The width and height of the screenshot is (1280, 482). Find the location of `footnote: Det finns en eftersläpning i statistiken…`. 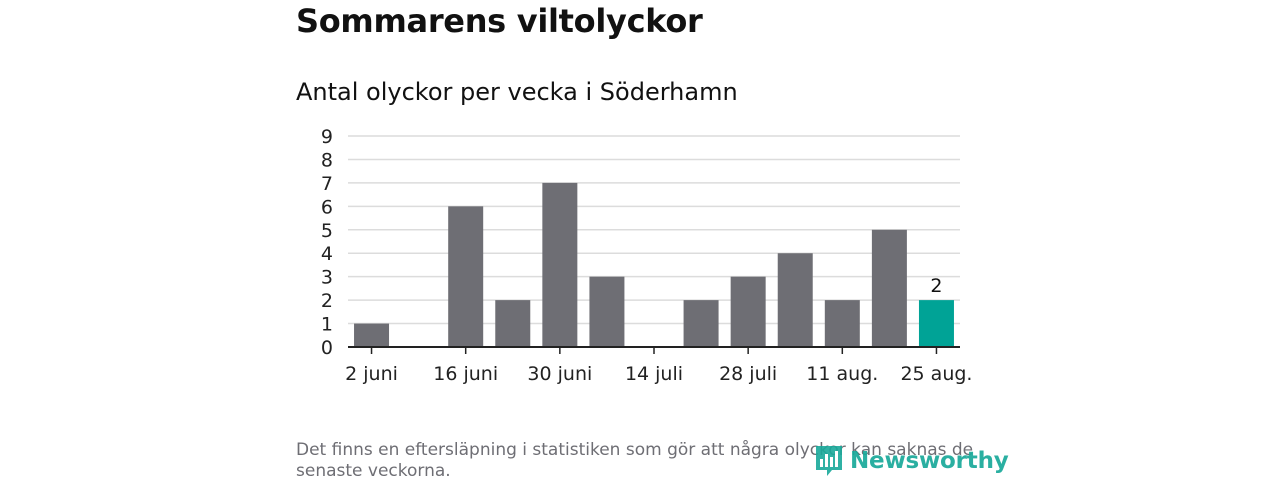

footnote: Det finns en eftersläpning i statistiken… is located at coordinates (635, 460).